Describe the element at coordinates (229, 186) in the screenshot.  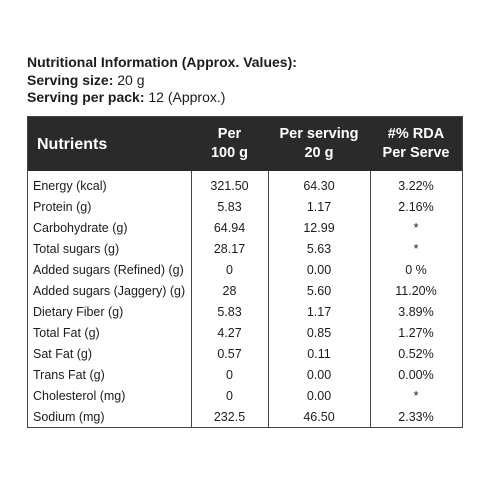
I see `per-100g-value: 321.50` at that location.